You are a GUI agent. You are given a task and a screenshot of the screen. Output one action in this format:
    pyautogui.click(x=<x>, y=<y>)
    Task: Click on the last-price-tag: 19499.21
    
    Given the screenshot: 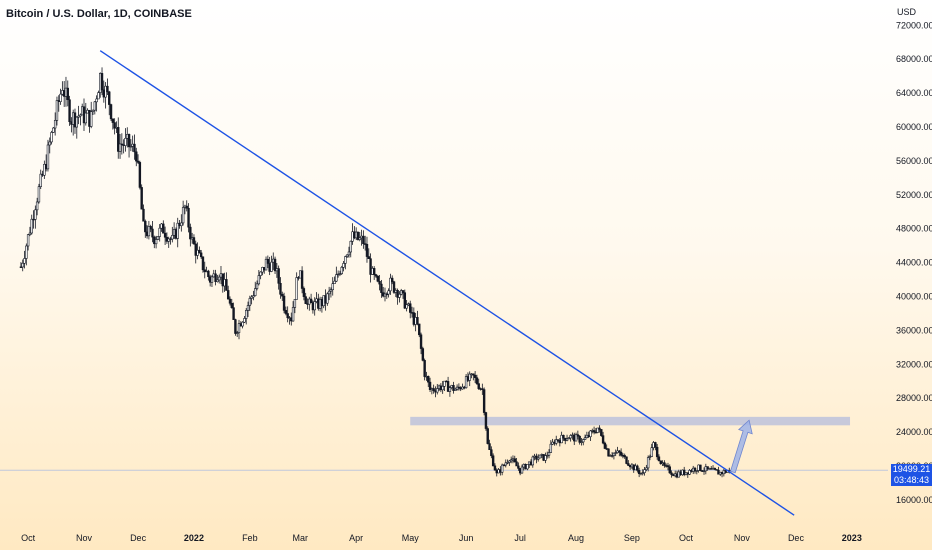 What is the action you would take?
    pyautogui.click(x=911, y=470)
    